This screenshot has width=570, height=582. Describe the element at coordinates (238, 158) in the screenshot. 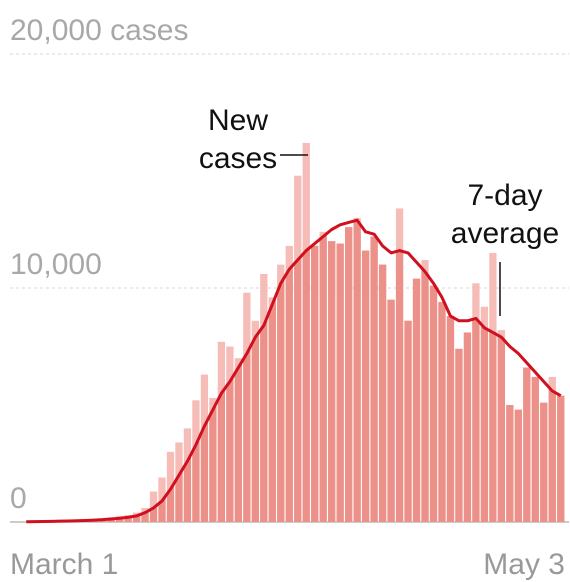

I see `annotation: cases` at that location.